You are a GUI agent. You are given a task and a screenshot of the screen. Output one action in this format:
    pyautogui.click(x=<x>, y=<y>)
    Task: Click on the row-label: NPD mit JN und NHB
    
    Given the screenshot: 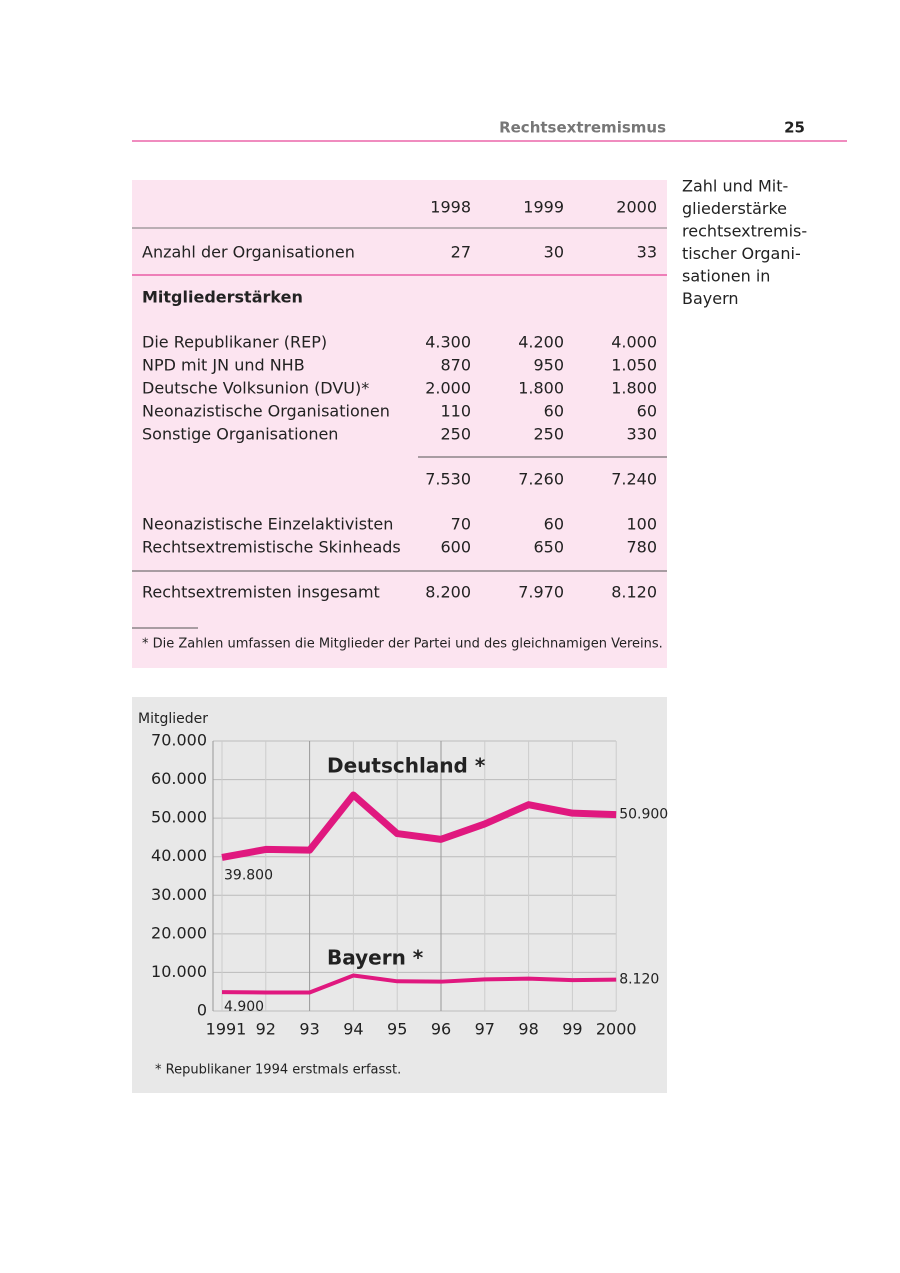 What is the action you would take?
    pyautogui.click(x=223, y=365)
    